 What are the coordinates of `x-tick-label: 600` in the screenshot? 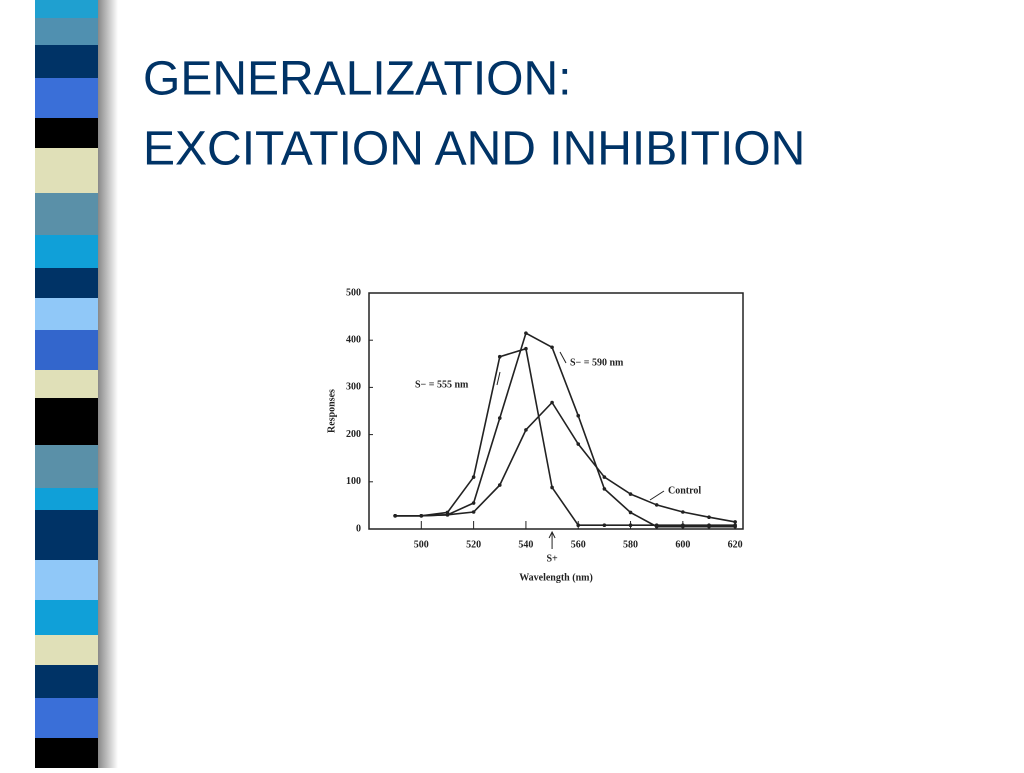 It's located at (682, 544).